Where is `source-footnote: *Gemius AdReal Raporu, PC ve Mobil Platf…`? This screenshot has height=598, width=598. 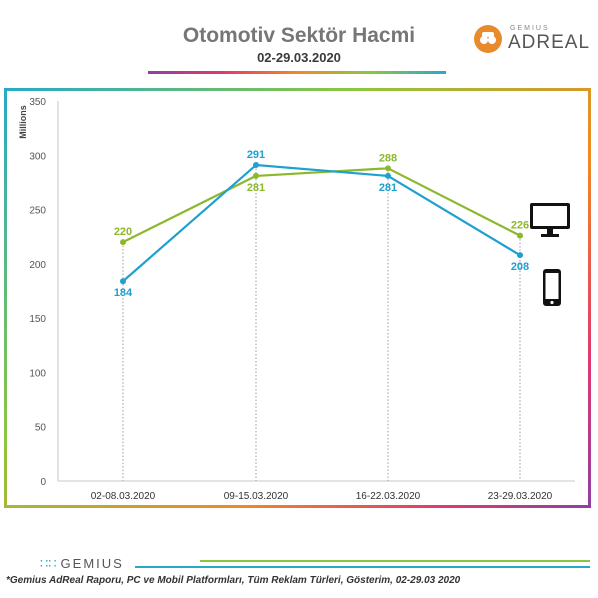 source-footnote: *Gemius AdReal Raporu, PC ve Mobil Platf… is located at coordinates (233, 580).